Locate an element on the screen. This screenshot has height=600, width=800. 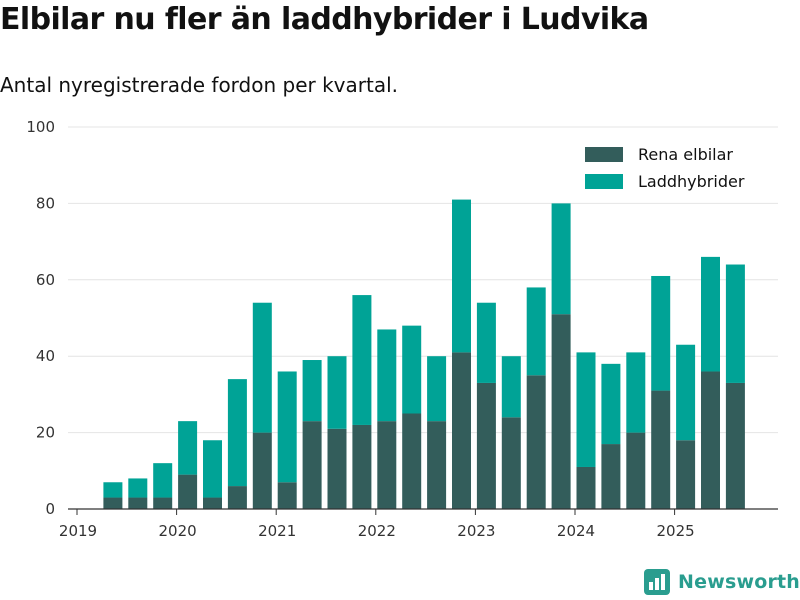
y-tick-label: 80 is located at coordinates (45, 203).